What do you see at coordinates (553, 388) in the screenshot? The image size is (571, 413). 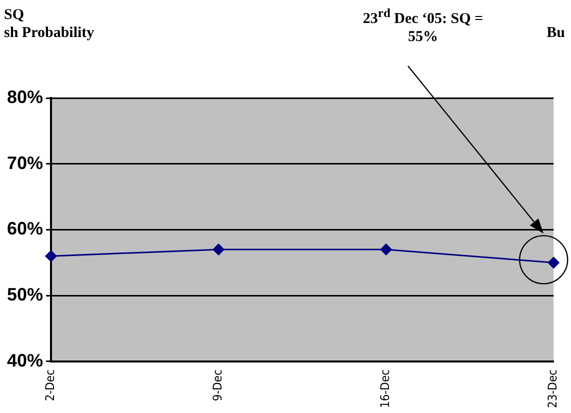 I see `x-tick-label: 23-Dec` at bounding box center [553, 388].